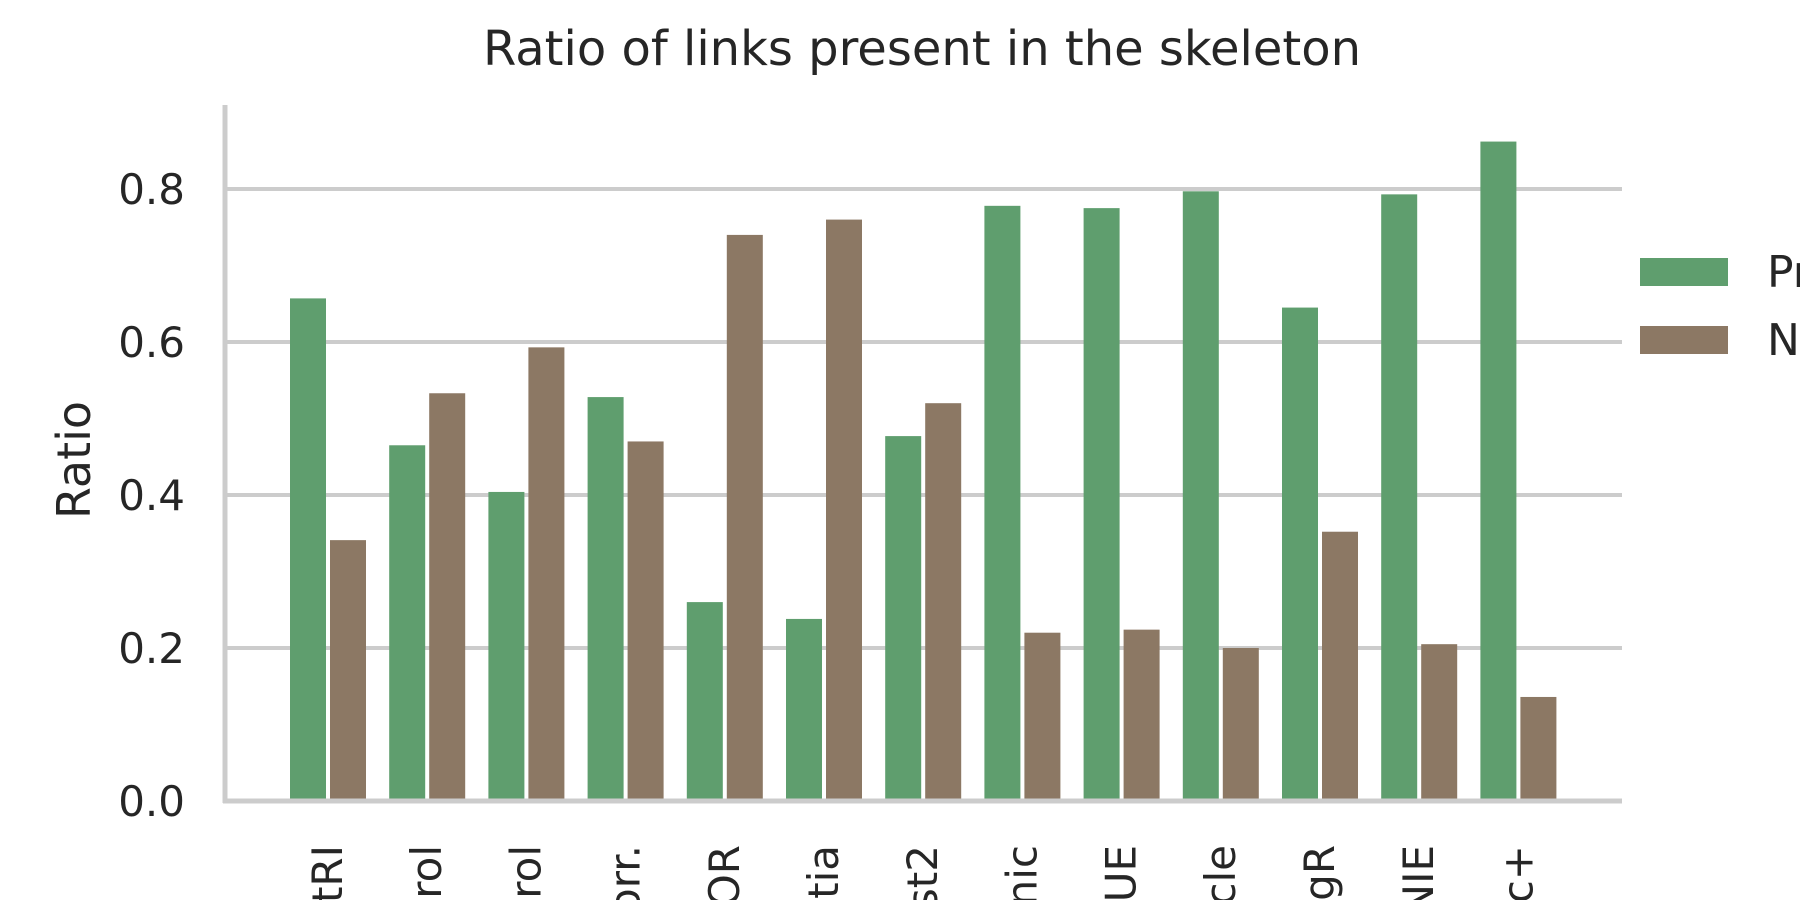 This screenshot has width=1800, height=900. I want to click on x-tick-label: st2, so click(922, 872).